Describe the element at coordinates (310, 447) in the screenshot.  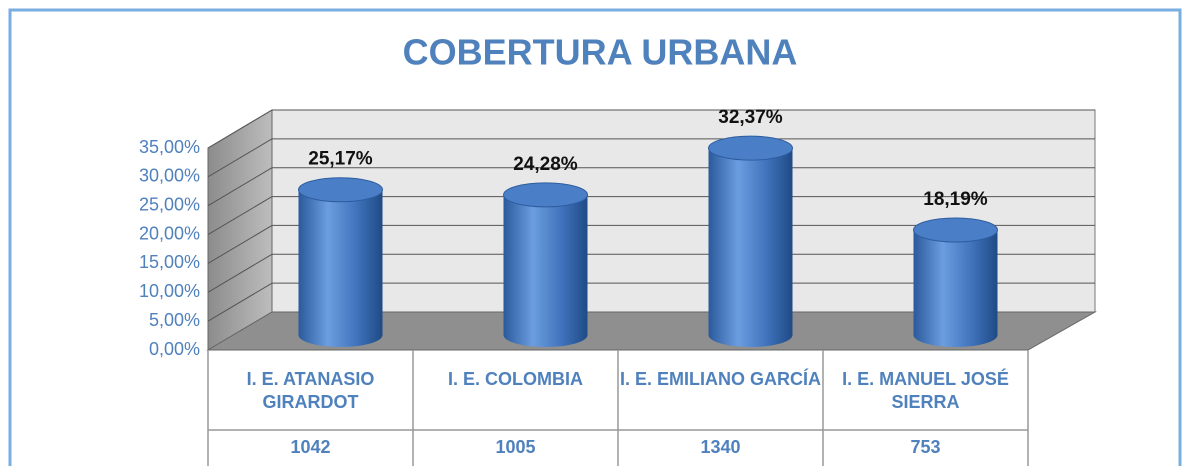
I see `table-value: 1042` at that location.